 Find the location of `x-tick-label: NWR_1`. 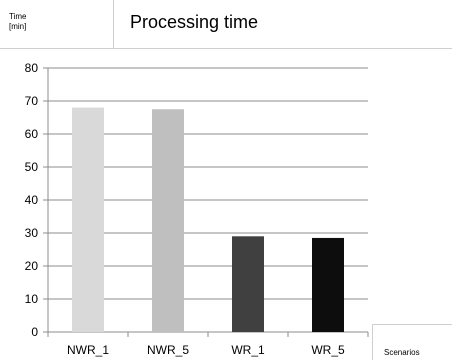

x-tick-label: NWR_1 is located at coordinates (88, 350).